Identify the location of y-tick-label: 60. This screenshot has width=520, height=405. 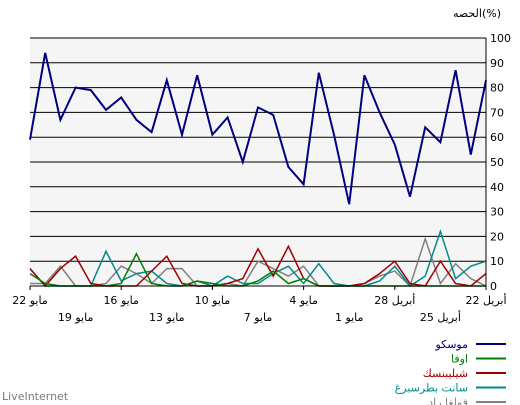
(497, 137).